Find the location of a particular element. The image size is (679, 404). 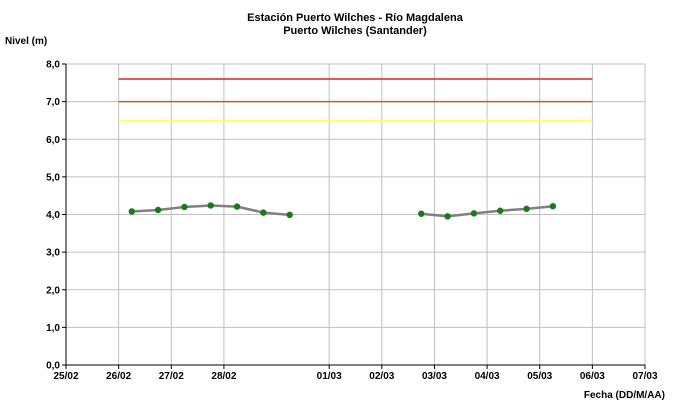

x-tick-label: 04/03 is located at coordinates (487, 376).